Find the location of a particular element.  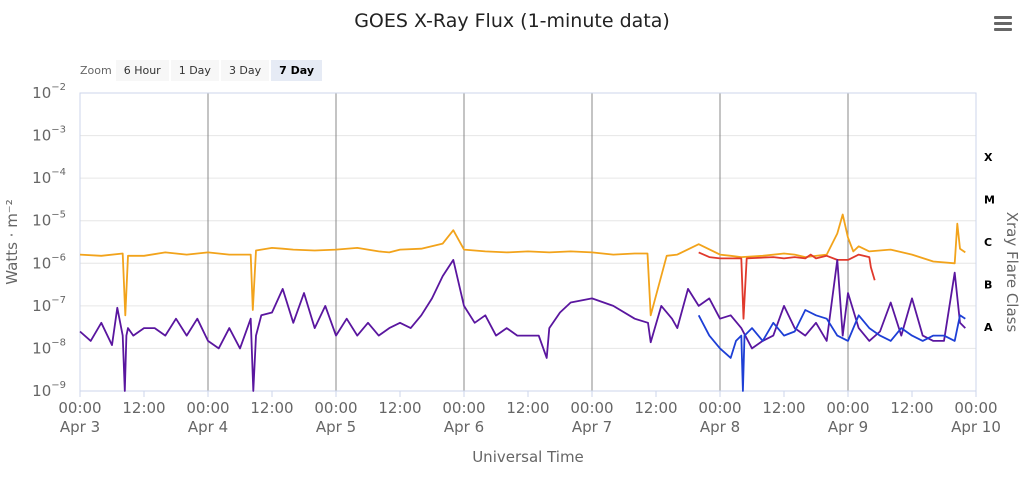

x-tick-date-label: Apr 10 is located at coordinates (976, 427).